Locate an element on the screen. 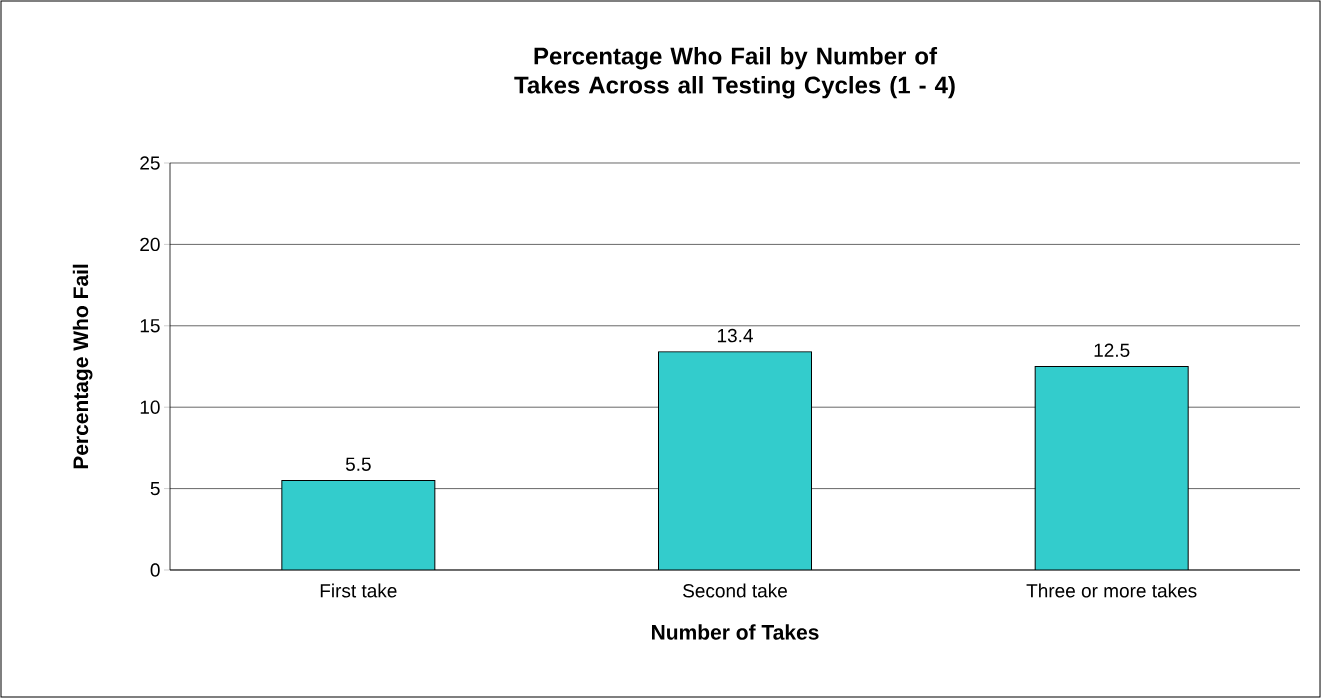 The width and height of the screenshot is (1321, 698). y-tick-label: 0 is located at coordinates (155, 570).